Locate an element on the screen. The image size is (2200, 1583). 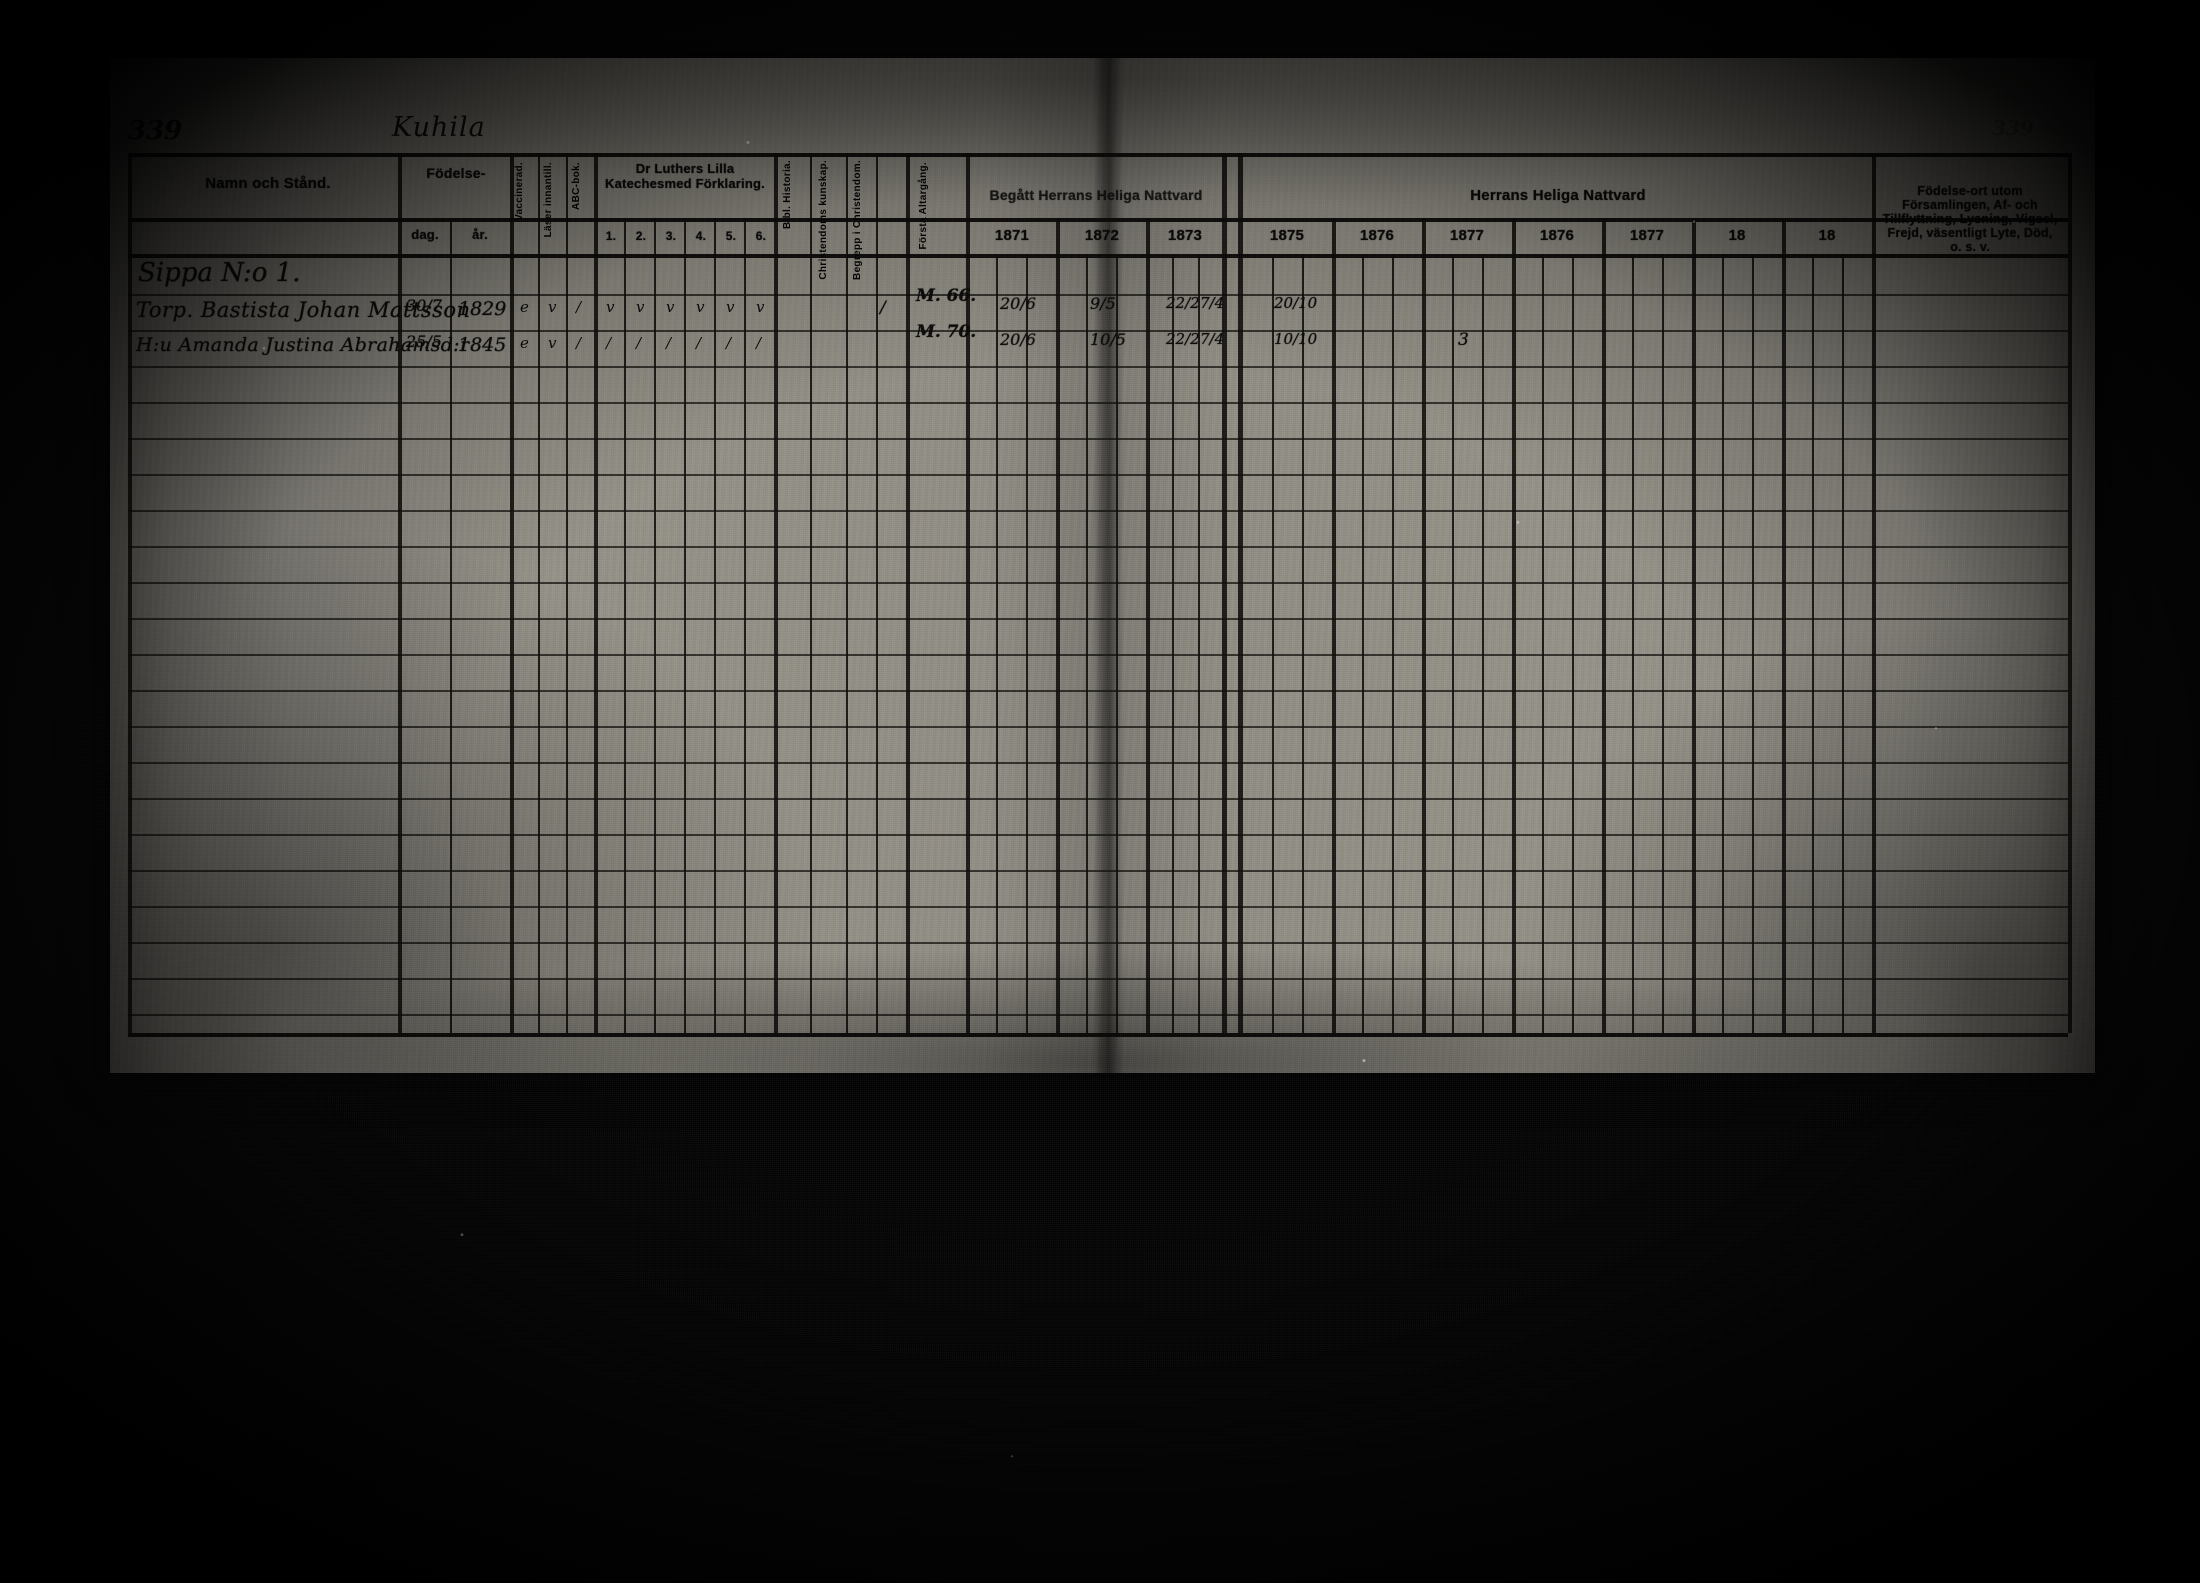
rule-r7-b is located at coordinates (1843, 643).